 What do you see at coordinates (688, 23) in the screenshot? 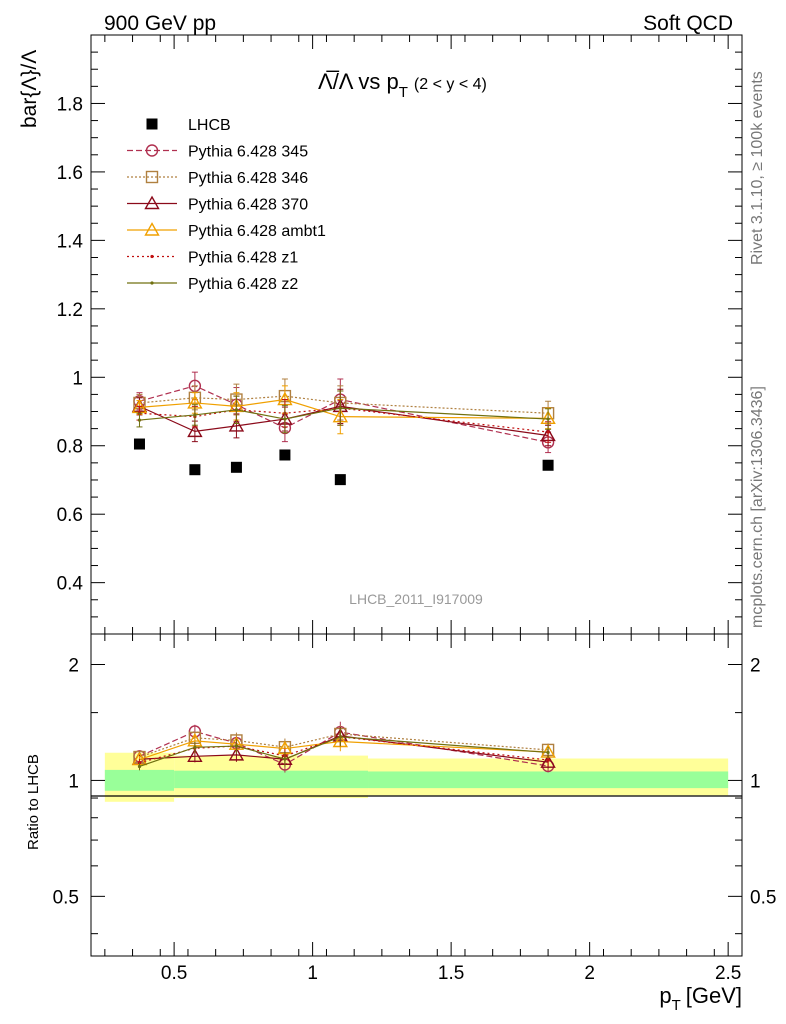
I see `header-right: Soft QCD` at bounding box center [688, 23].